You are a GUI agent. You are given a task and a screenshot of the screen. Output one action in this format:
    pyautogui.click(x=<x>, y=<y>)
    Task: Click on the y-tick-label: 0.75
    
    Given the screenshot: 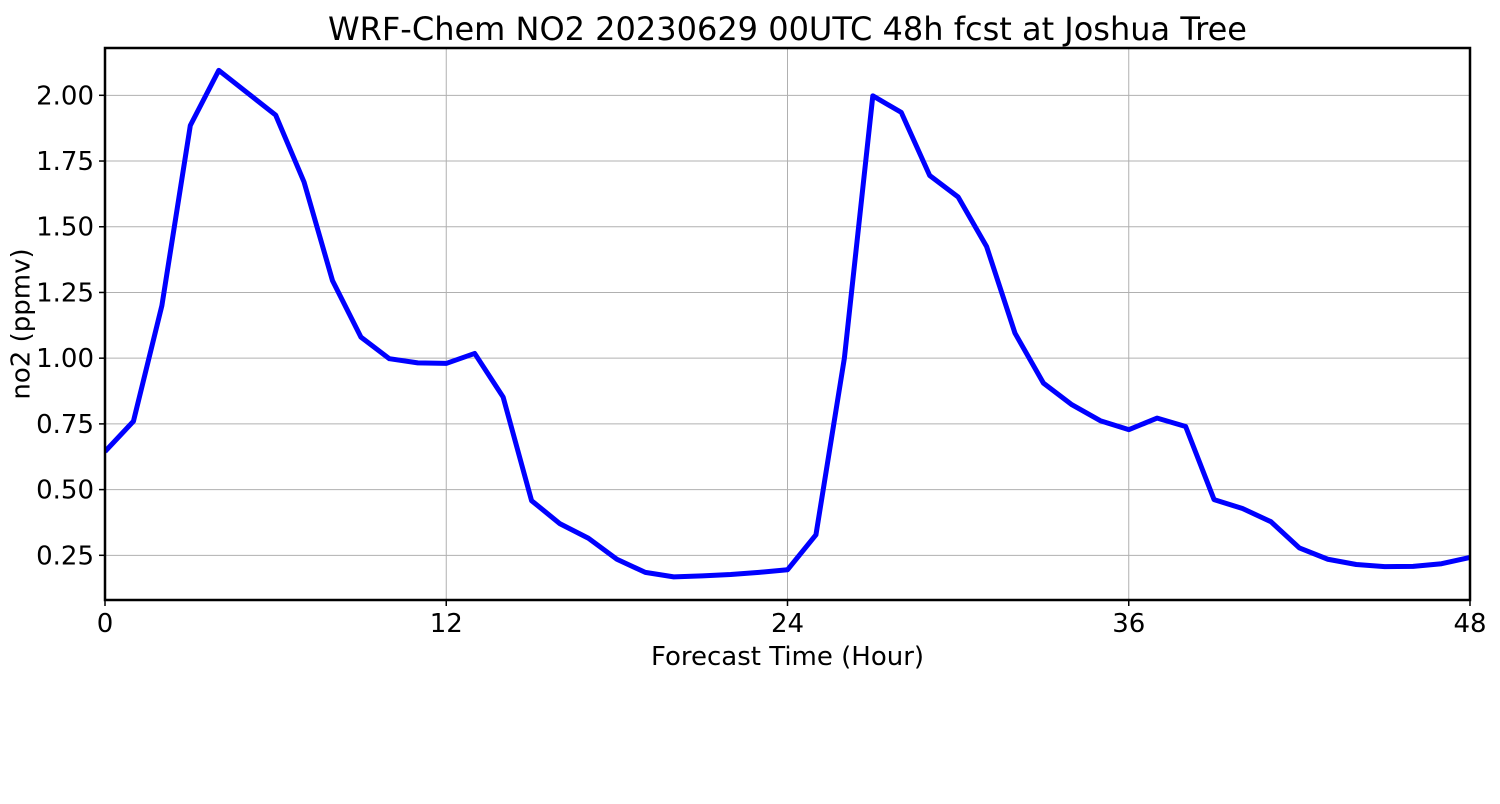 What is the action you would take?
    pyautogui.click(x=65, y=425)
    